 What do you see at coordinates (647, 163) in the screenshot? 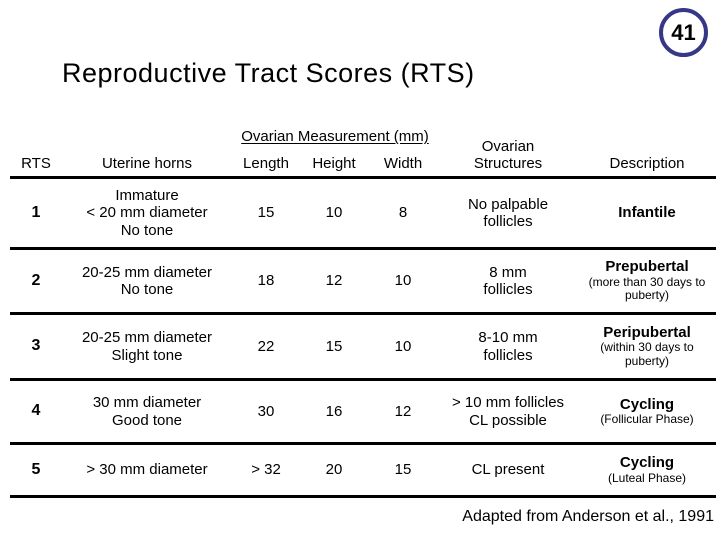
I see `header-description: Description` at bounding box center [647, 163].